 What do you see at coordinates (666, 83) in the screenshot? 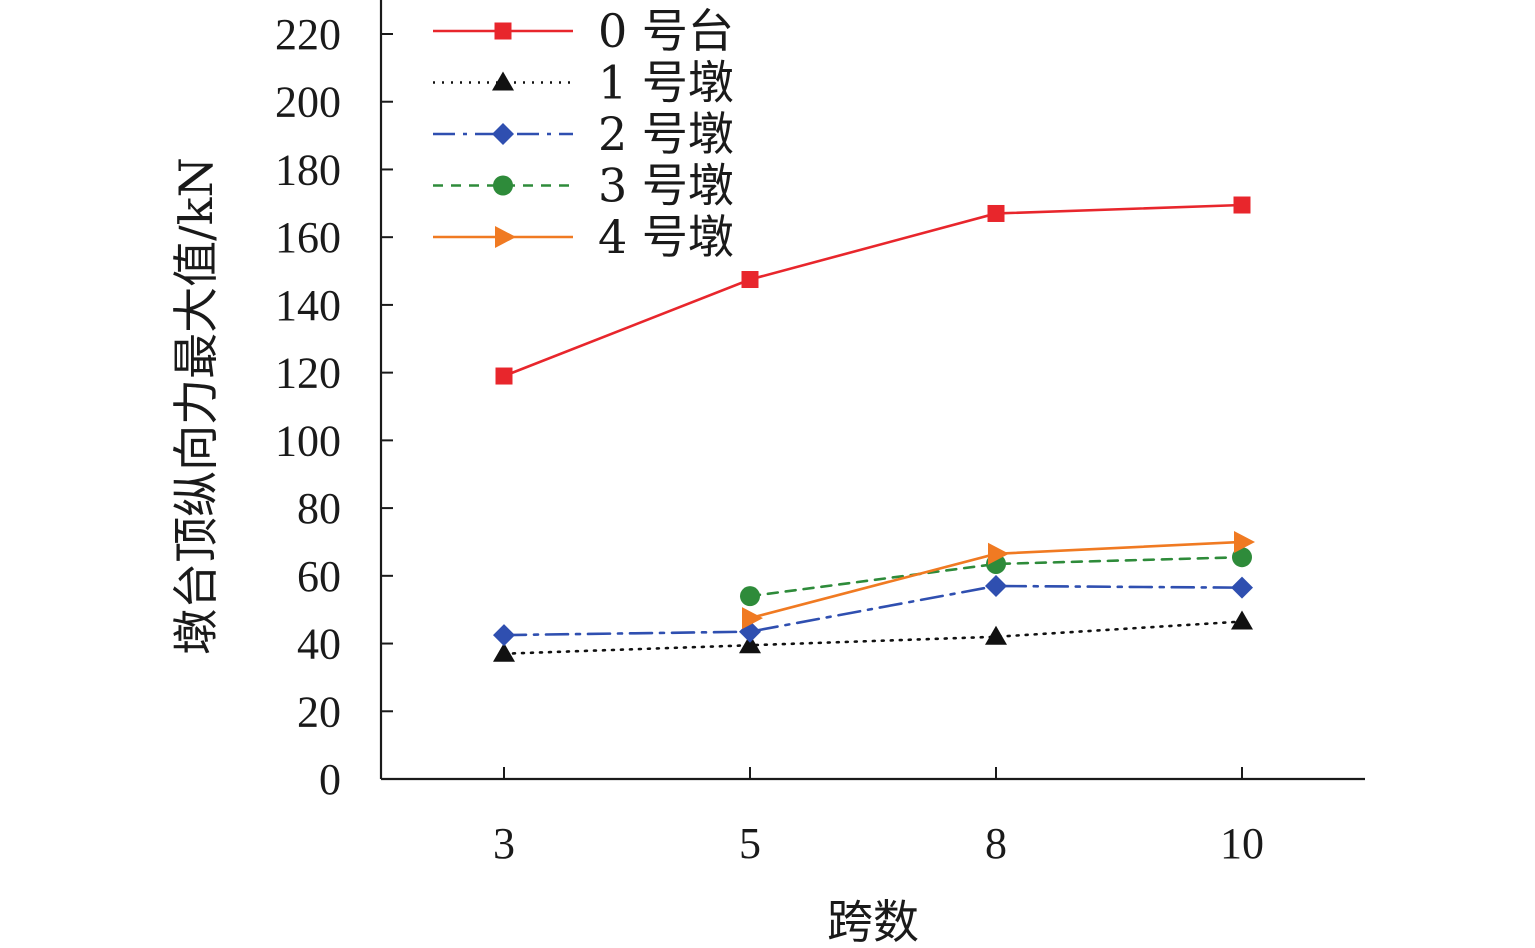
I see `legend-label: 1 号墩` at bounding box center [666, 83].